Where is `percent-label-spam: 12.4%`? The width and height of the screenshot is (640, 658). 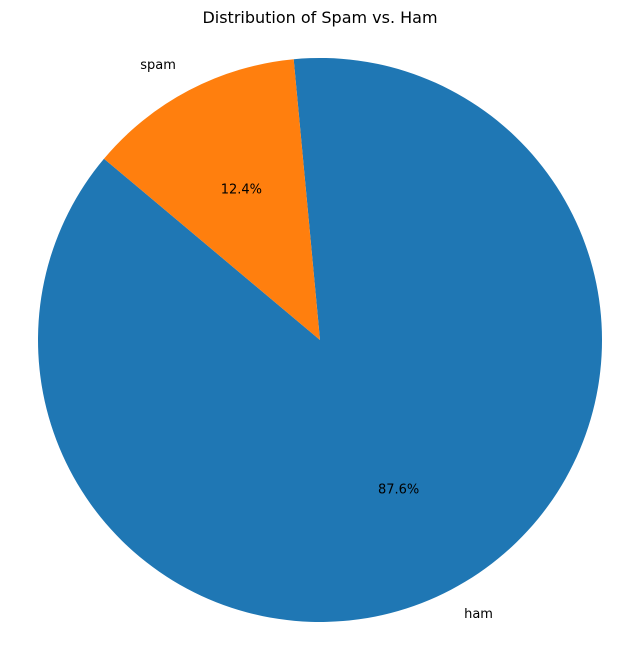
percent-label-spam: 12.4% is located at coordinates (241, 190).